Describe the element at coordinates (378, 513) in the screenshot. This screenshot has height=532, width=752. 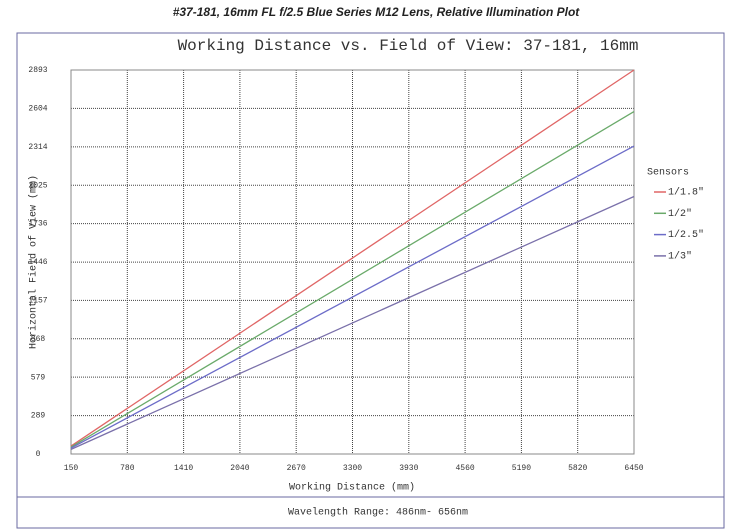
I see `footer: Wavelength Range: 486nm- 656nm` at that location.